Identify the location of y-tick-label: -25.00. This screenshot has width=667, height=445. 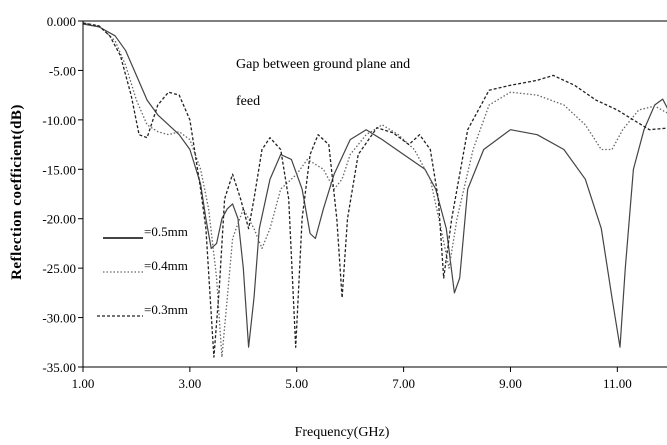
(59, 268).